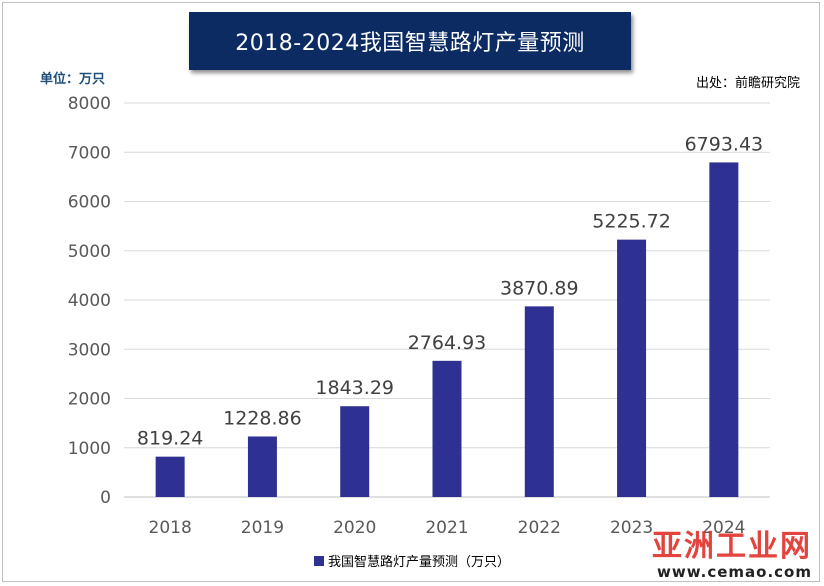 The image size is (824, 586). I want to click on legend: 我国智慧路灯产量预测（万只）, so click(412, 560).